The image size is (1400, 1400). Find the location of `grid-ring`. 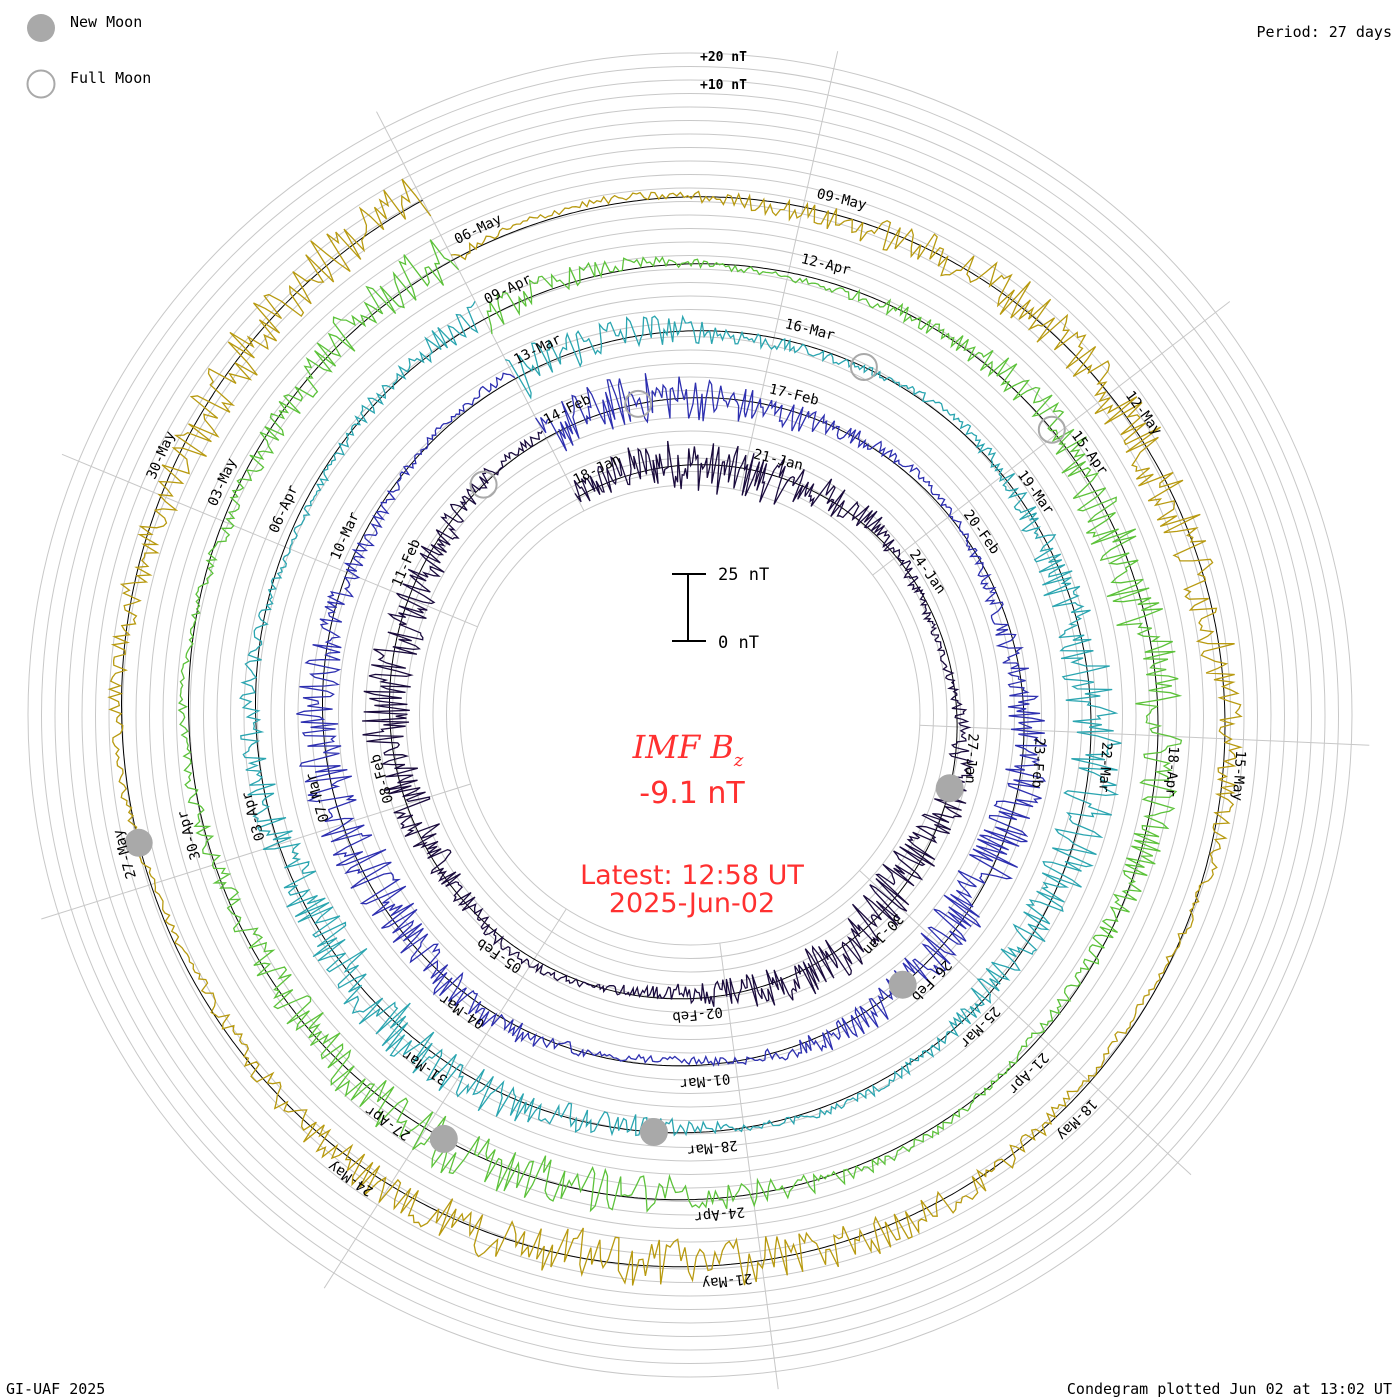

grid-ring is located at coordinates (690, 715).